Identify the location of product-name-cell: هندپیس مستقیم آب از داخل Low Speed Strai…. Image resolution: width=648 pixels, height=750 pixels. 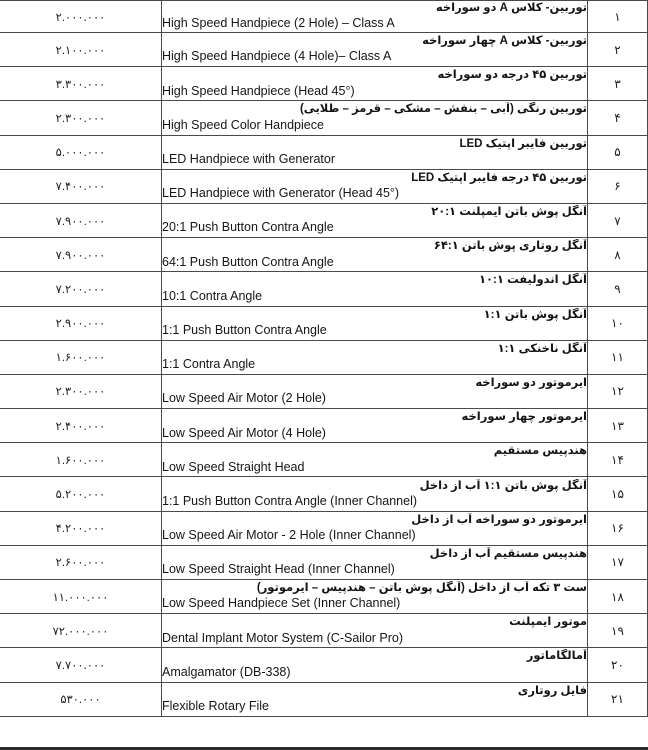
(374, 562).